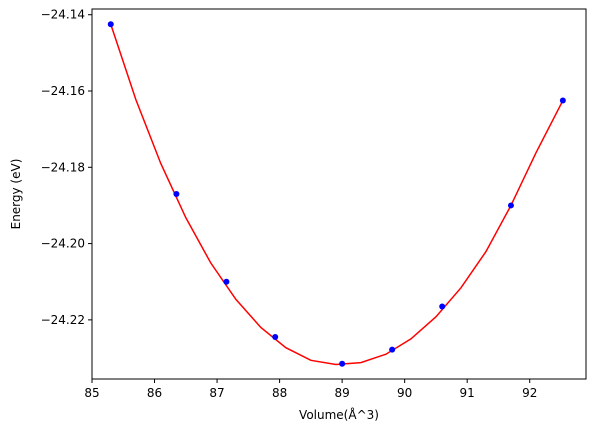  I want to click on x-tick-label: 90, so click(404, 393).